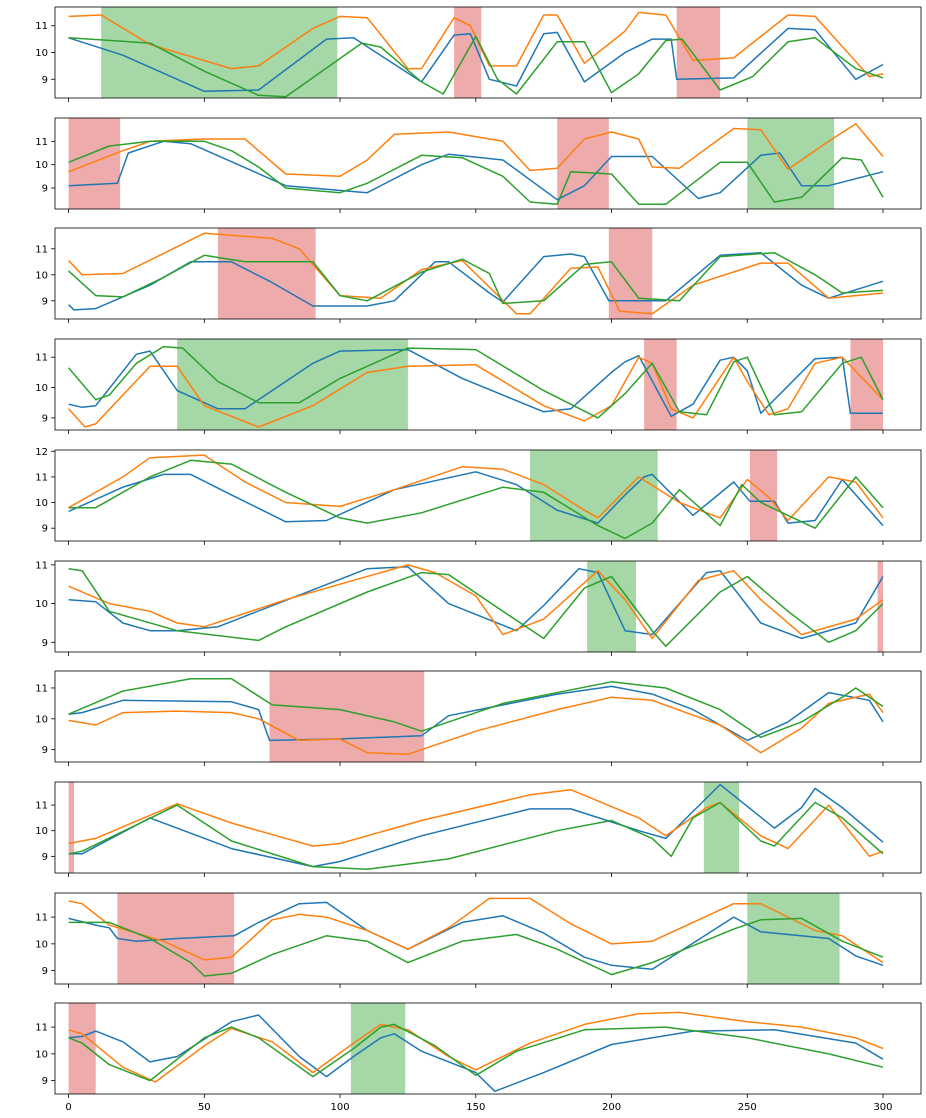 The height and width of the screenshot is (1118, 926). I want to click on panel-4: 9 10 11, so click(478, 386).